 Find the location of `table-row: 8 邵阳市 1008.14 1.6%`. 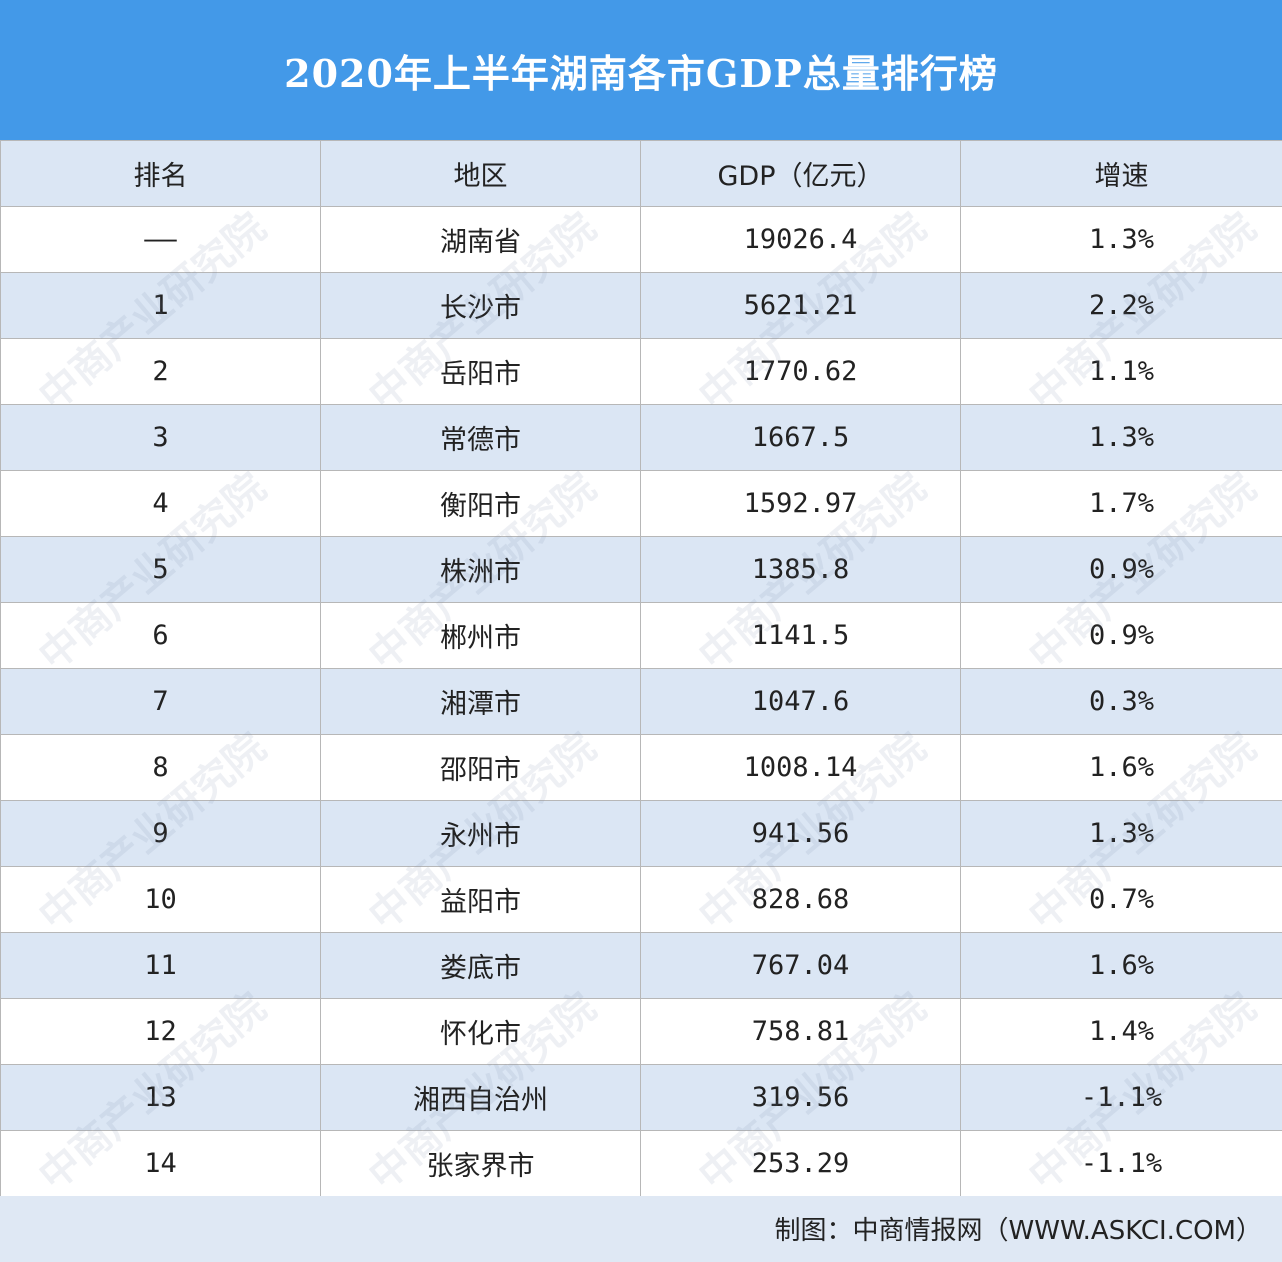

table-row: 8 邵阳市 1008.14 1.6% is located at coordinates (641, 767).